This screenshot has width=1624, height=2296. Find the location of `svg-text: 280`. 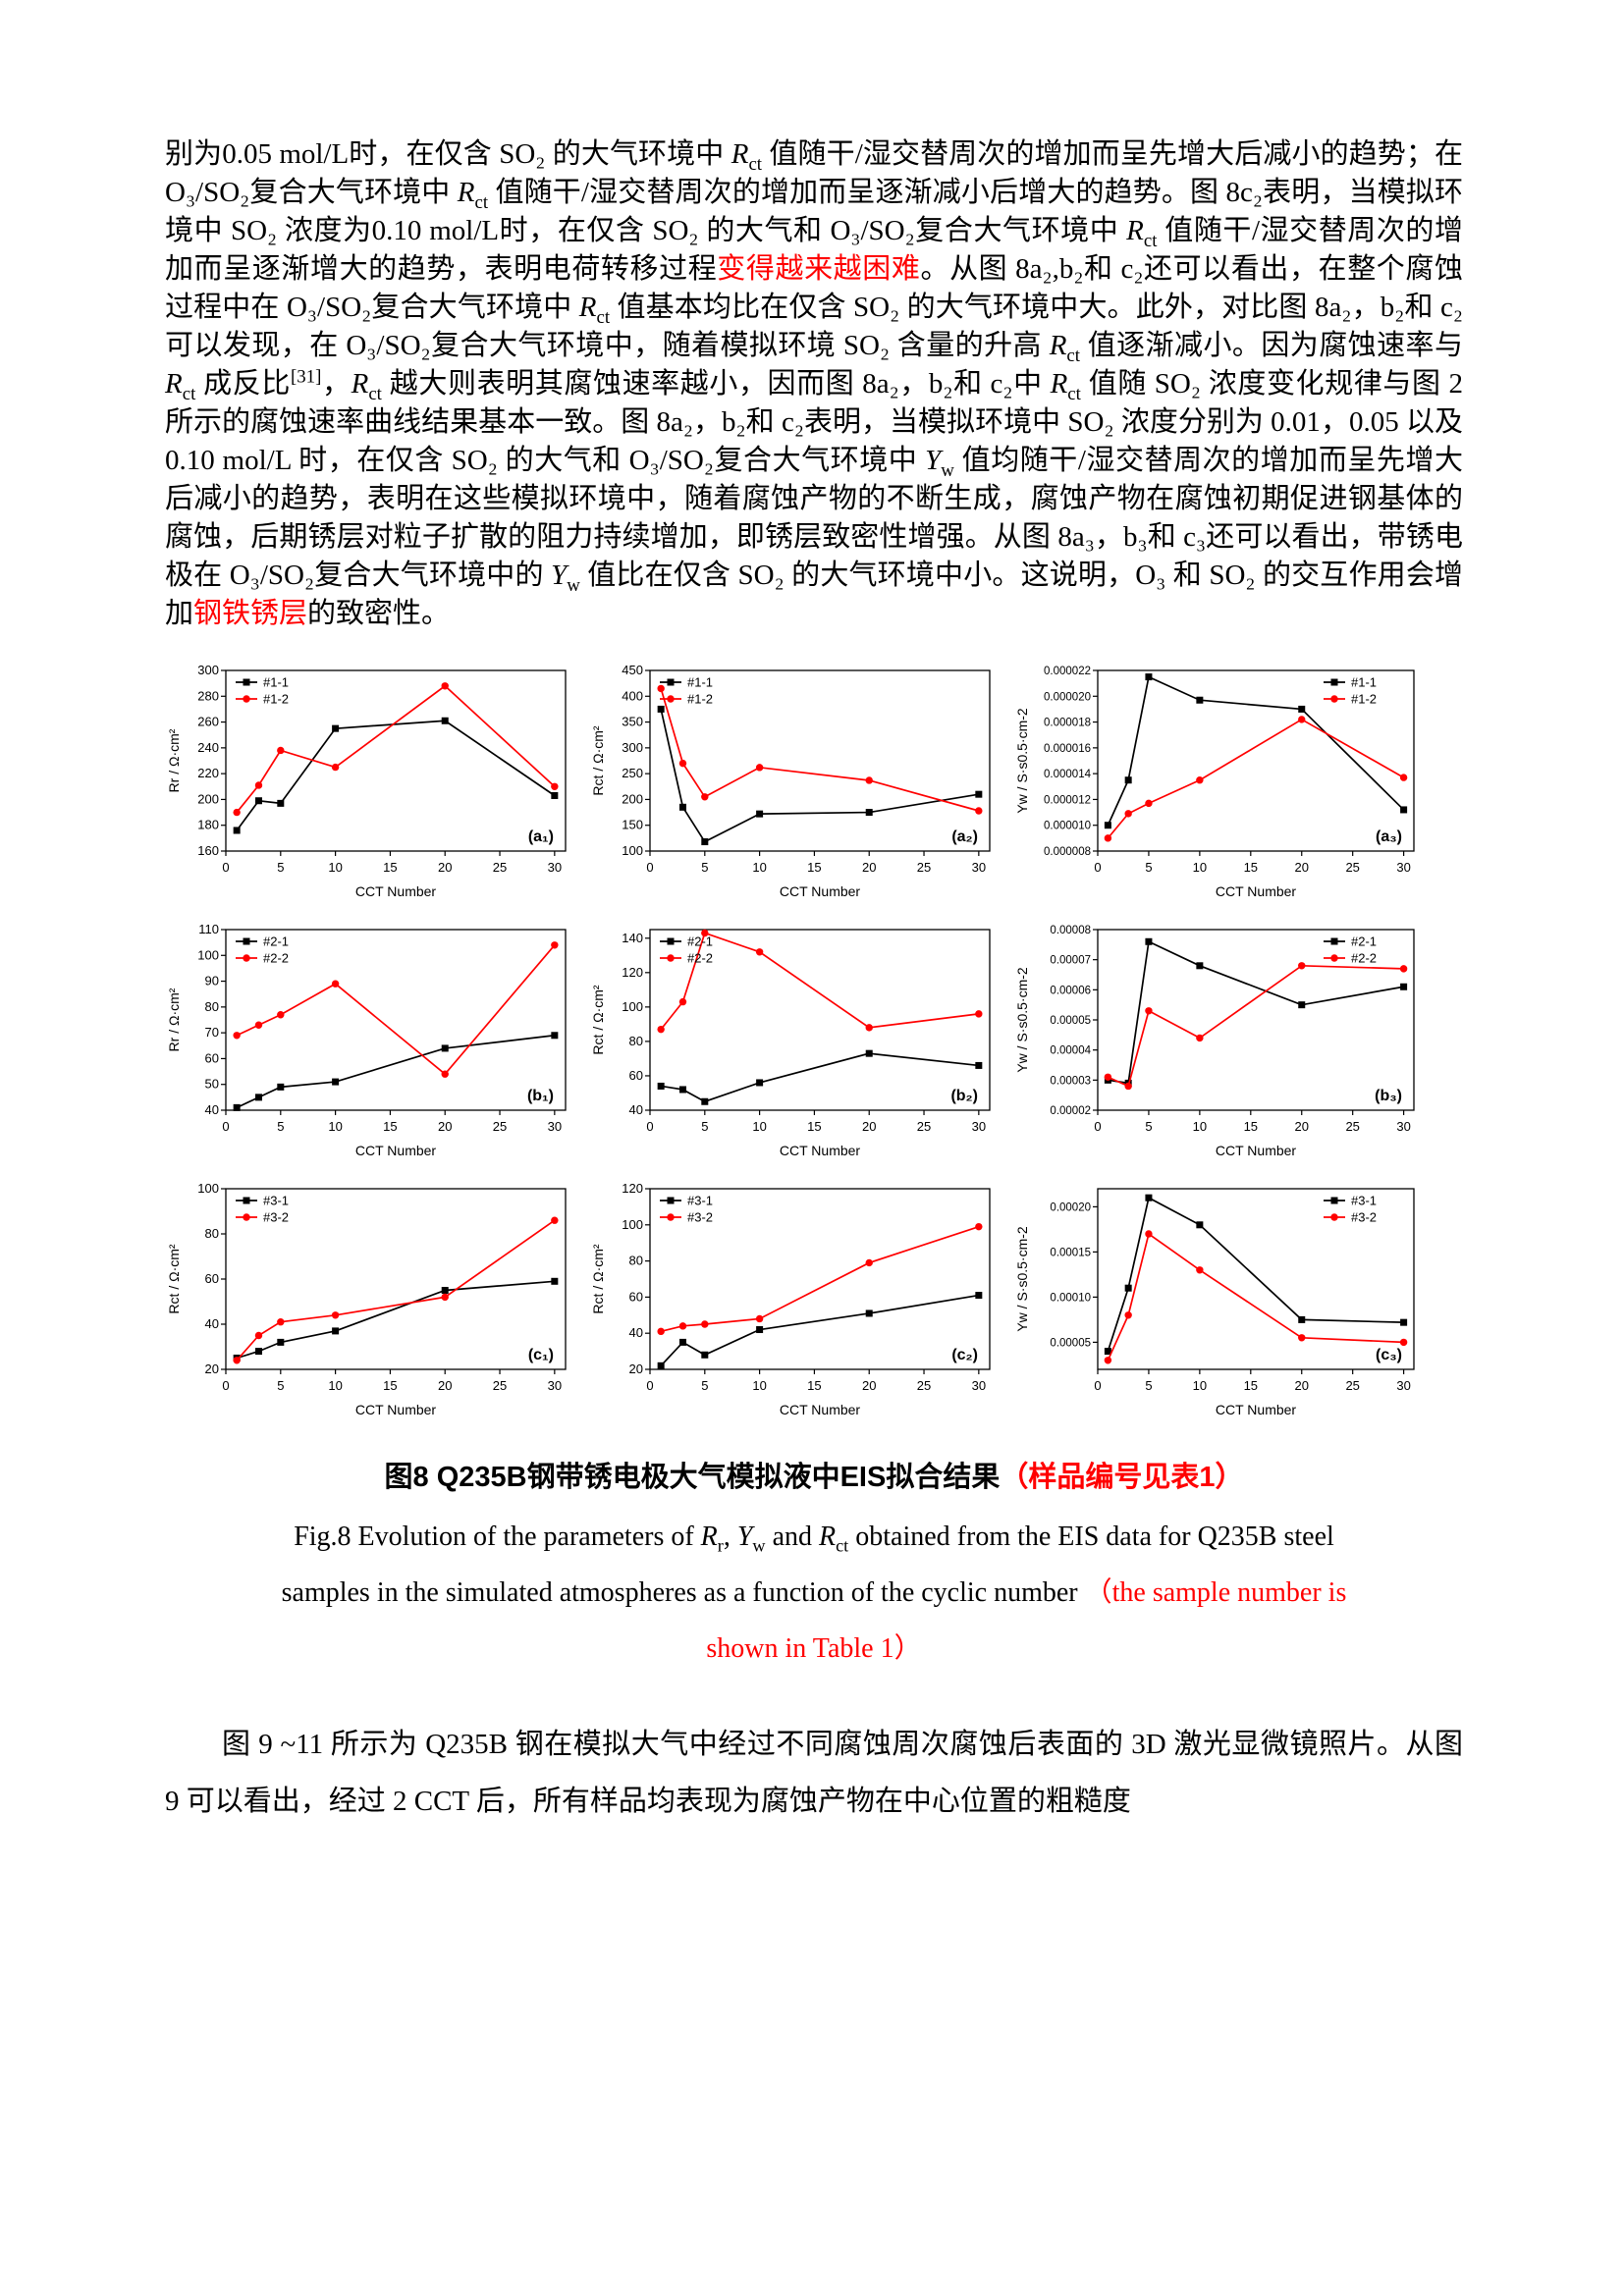

svg-text: 280 is located at coordinates (208, 695).